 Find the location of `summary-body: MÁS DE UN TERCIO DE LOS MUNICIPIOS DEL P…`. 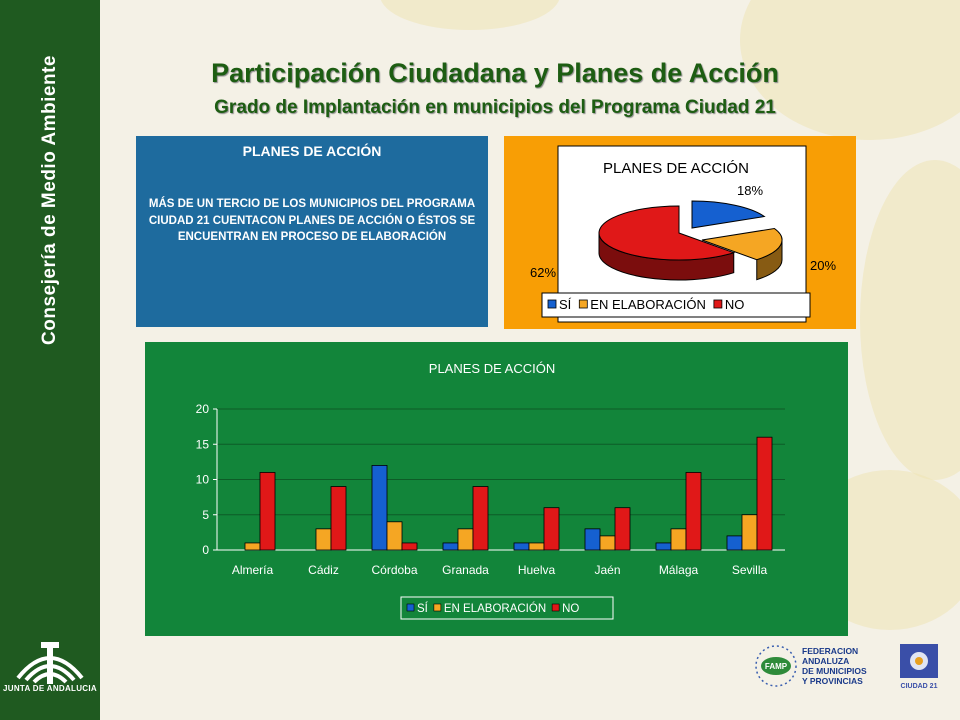

summary-body: MÁS DE UN TERCIO DE LOS MUNICIPIOS DEL P… is located at coordinates (312, 220).